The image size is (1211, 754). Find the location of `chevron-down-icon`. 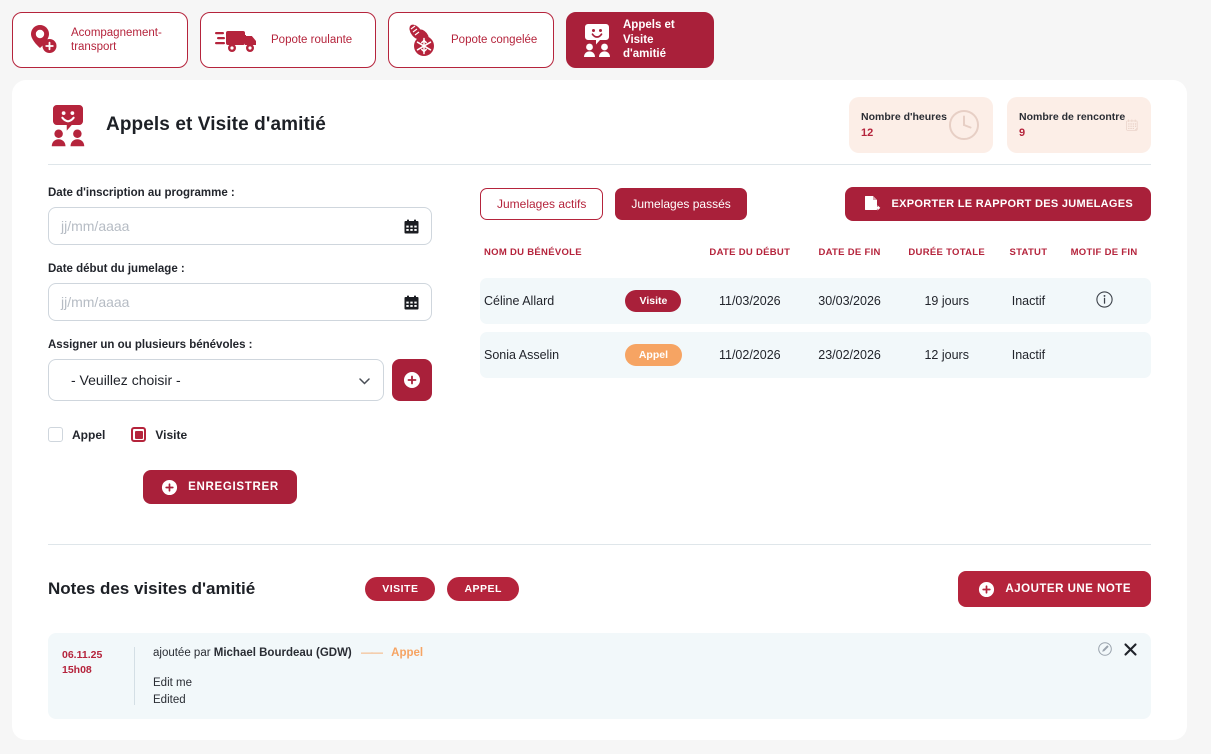

chevron-down-icon is located at coordinates (364, 381).